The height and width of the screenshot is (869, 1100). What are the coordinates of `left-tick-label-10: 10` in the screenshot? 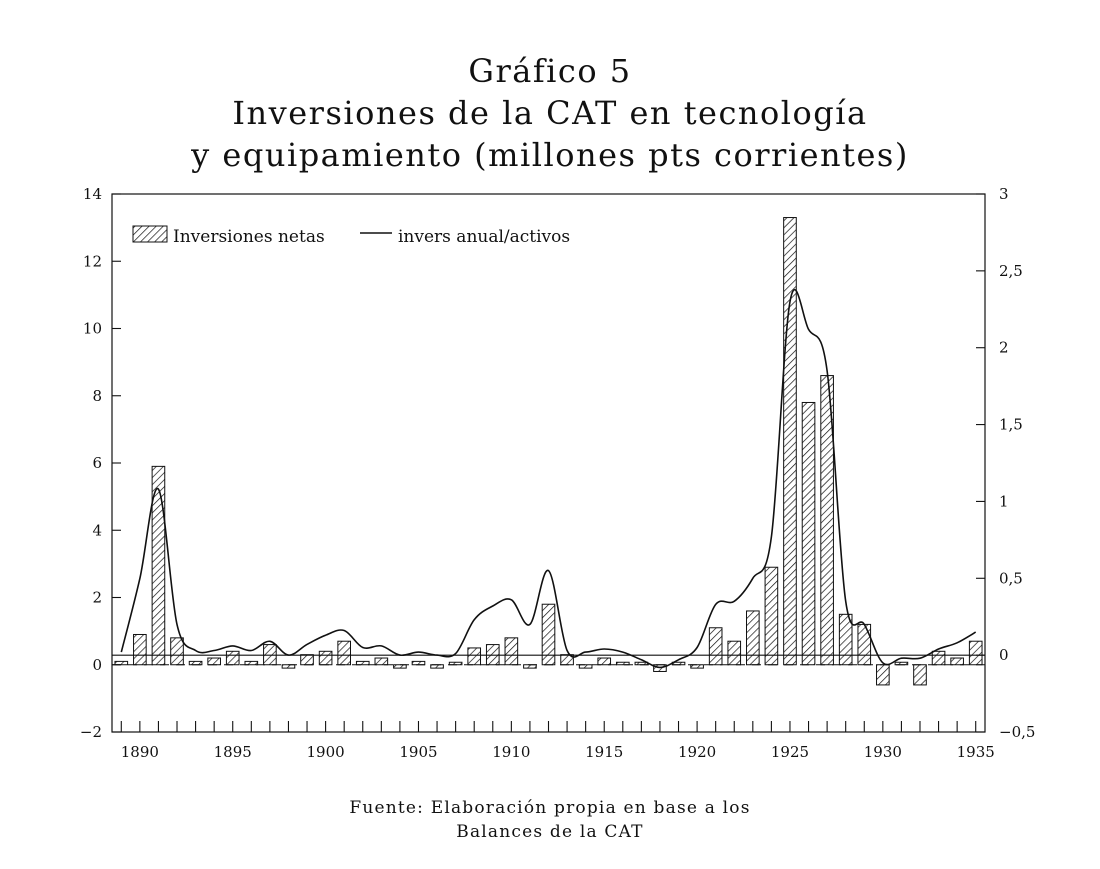 It's located at (92, 329).